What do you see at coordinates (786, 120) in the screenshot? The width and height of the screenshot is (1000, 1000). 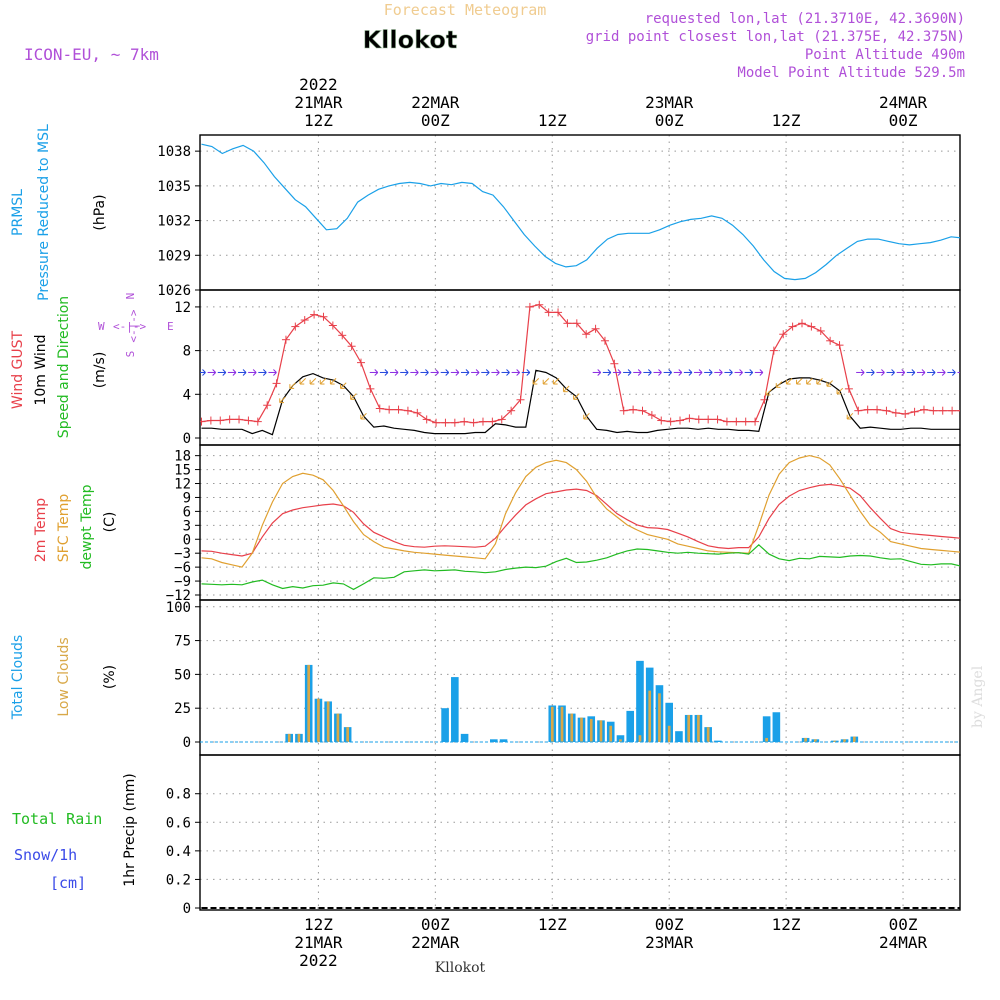 I see `top-time-label: 12Z` at bounding box center [786, 120].